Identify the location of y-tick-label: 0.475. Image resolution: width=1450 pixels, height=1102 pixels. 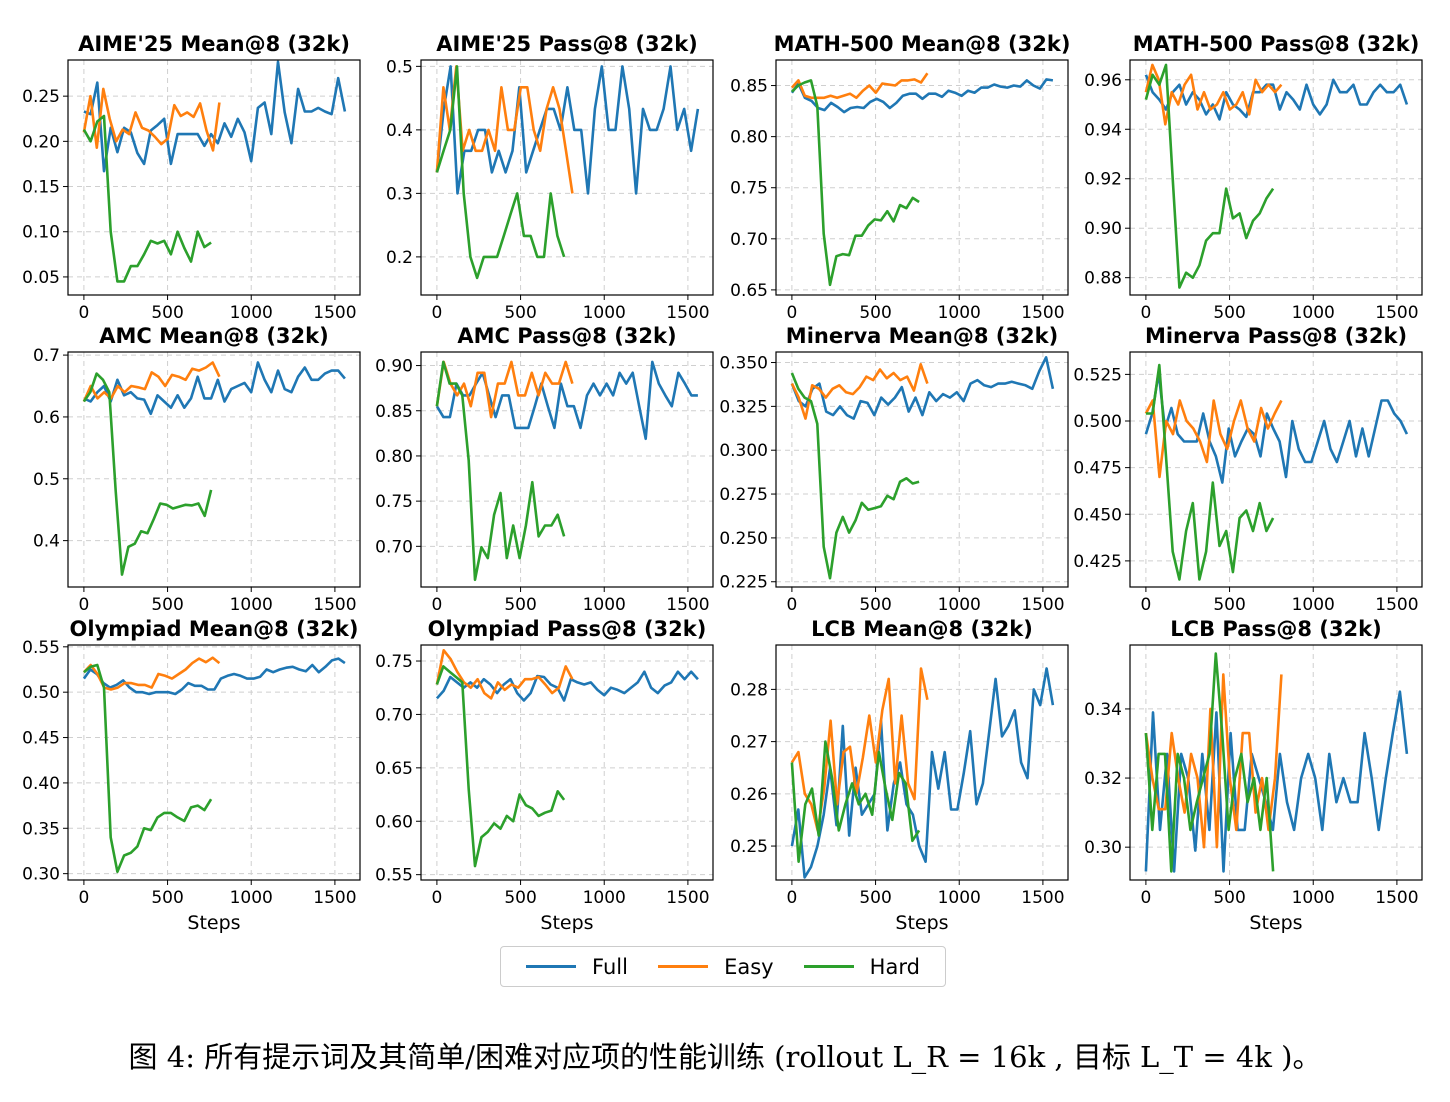
(1097, 469).